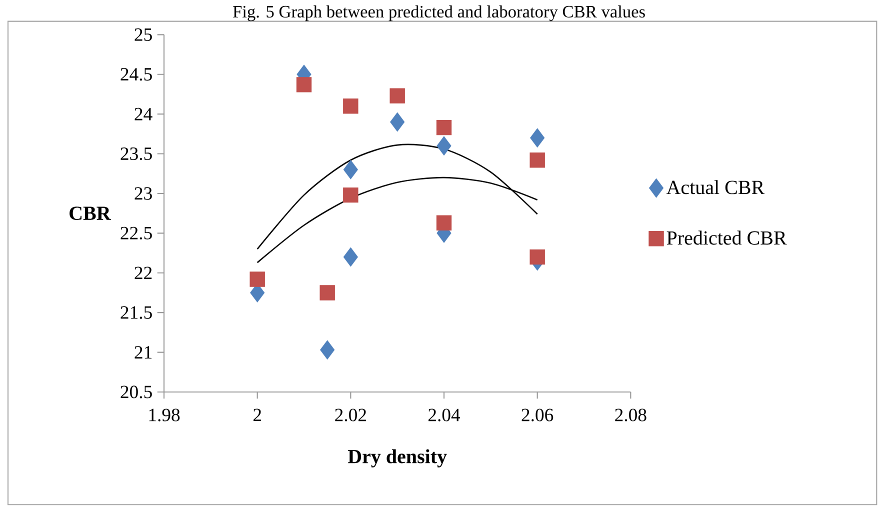 This screenshot has height=506, width=878. Describe the element at coordinates (136, 392) in the screenshot. I see `y-tick-label: 20.5` at that location.